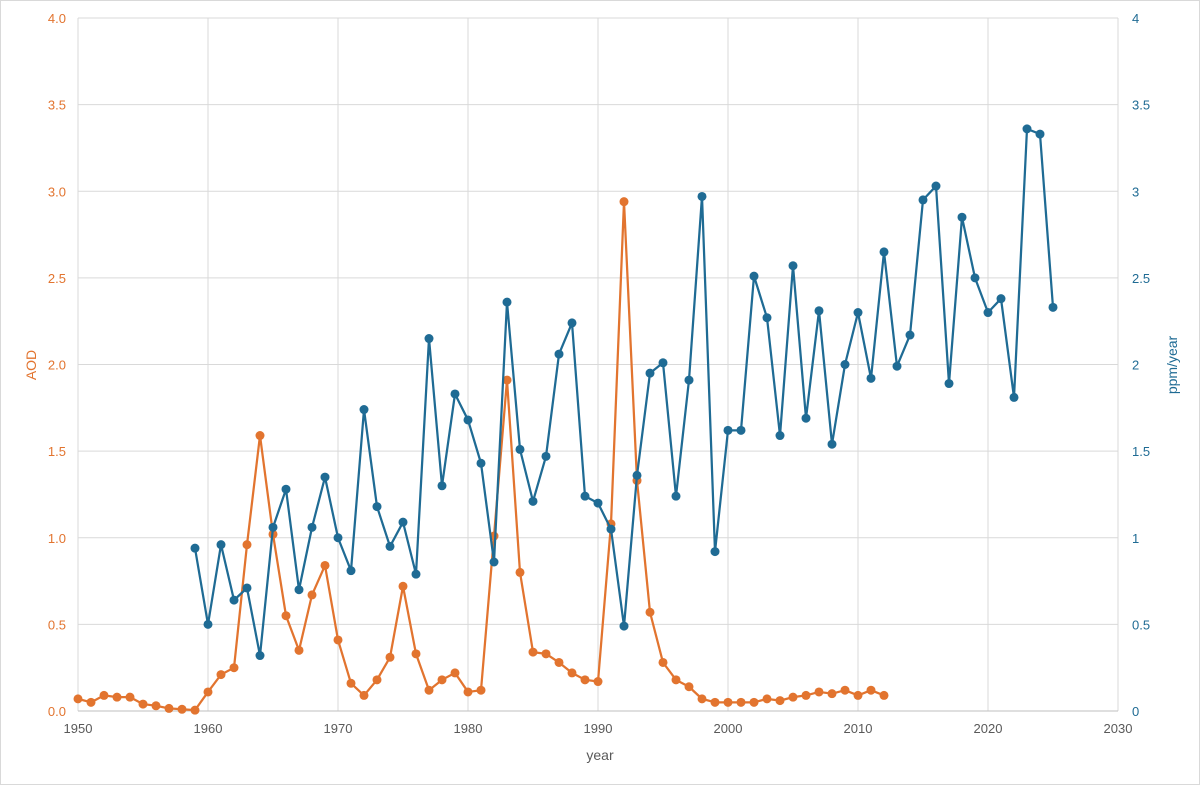 The image size is (1200, 785). Describe the element at coordinates (1141, 278) in the screenshot. I see `y-right-tick-label: 2.5` at that location.